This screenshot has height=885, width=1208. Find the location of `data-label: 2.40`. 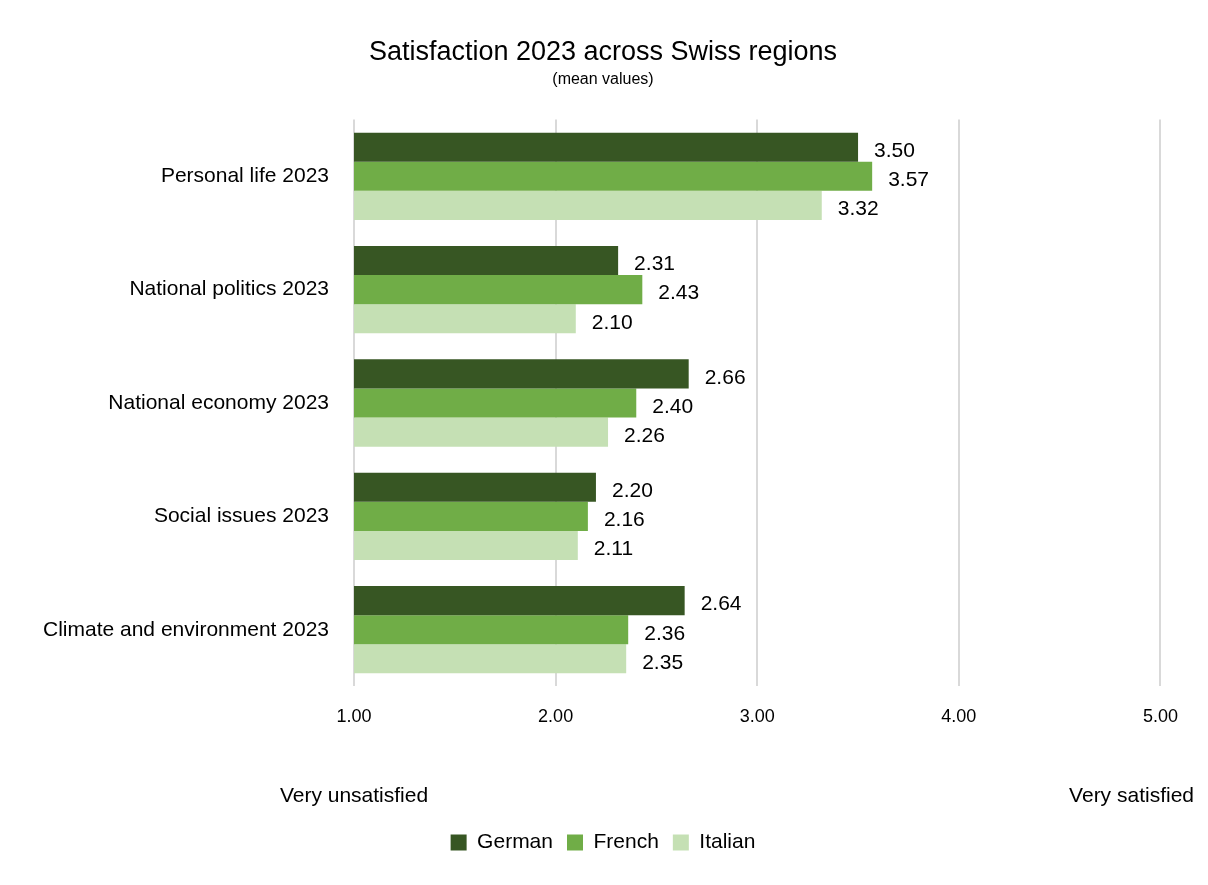

data-label: 2.40 is located at coordinates (673, 405).